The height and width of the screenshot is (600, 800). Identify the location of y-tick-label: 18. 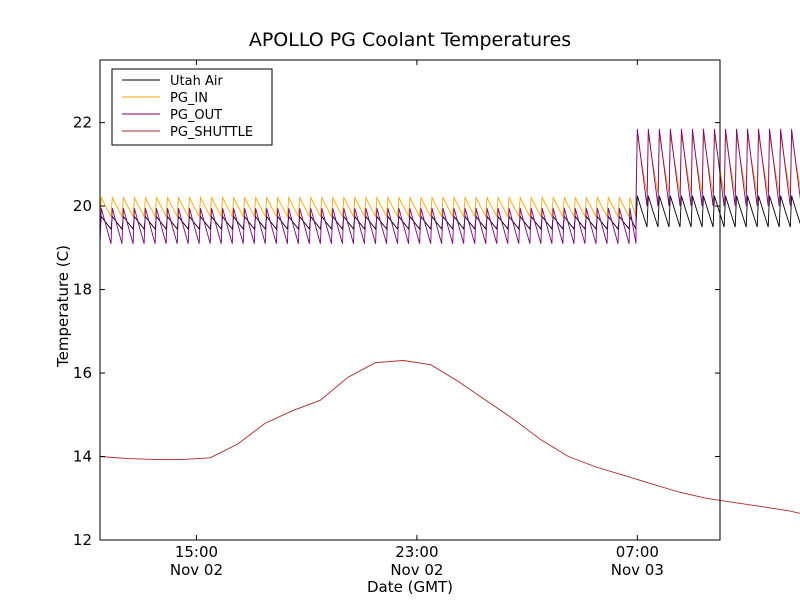
(82, 290).